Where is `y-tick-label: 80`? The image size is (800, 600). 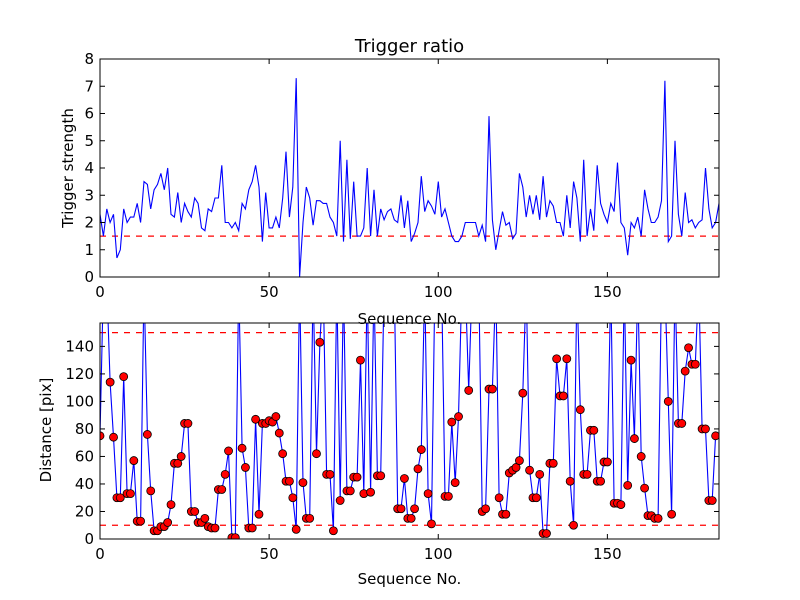
y-tick-label: 80 is located at coordinates (84, 429).